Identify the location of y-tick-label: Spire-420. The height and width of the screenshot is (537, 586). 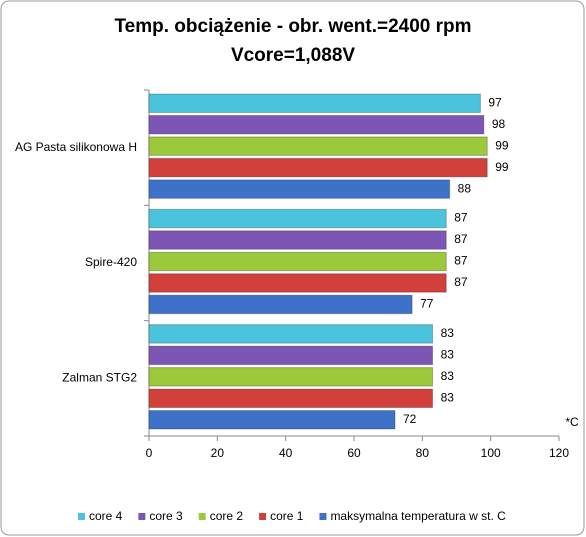
(111, 262).